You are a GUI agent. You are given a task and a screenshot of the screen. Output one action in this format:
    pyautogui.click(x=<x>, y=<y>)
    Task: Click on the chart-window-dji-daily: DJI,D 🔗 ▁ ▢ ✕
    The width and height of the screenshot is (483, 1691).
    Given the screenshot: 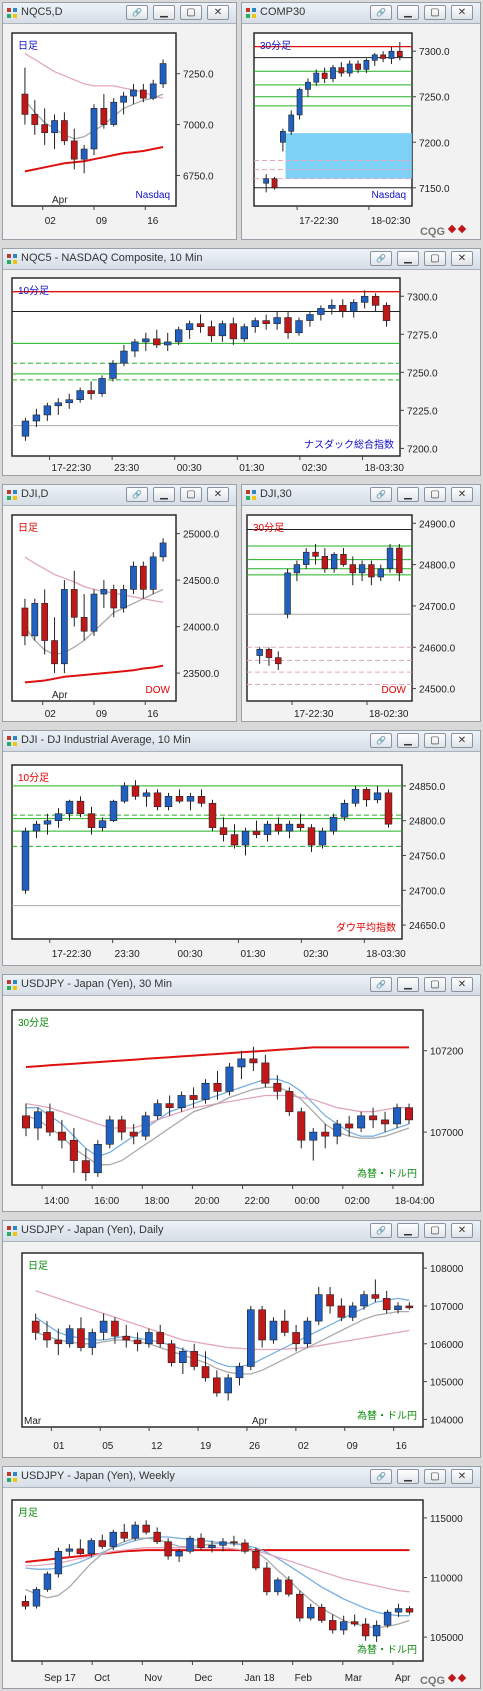 What is the action you would take?
    pyautogui.click(x=119, y=603)
    